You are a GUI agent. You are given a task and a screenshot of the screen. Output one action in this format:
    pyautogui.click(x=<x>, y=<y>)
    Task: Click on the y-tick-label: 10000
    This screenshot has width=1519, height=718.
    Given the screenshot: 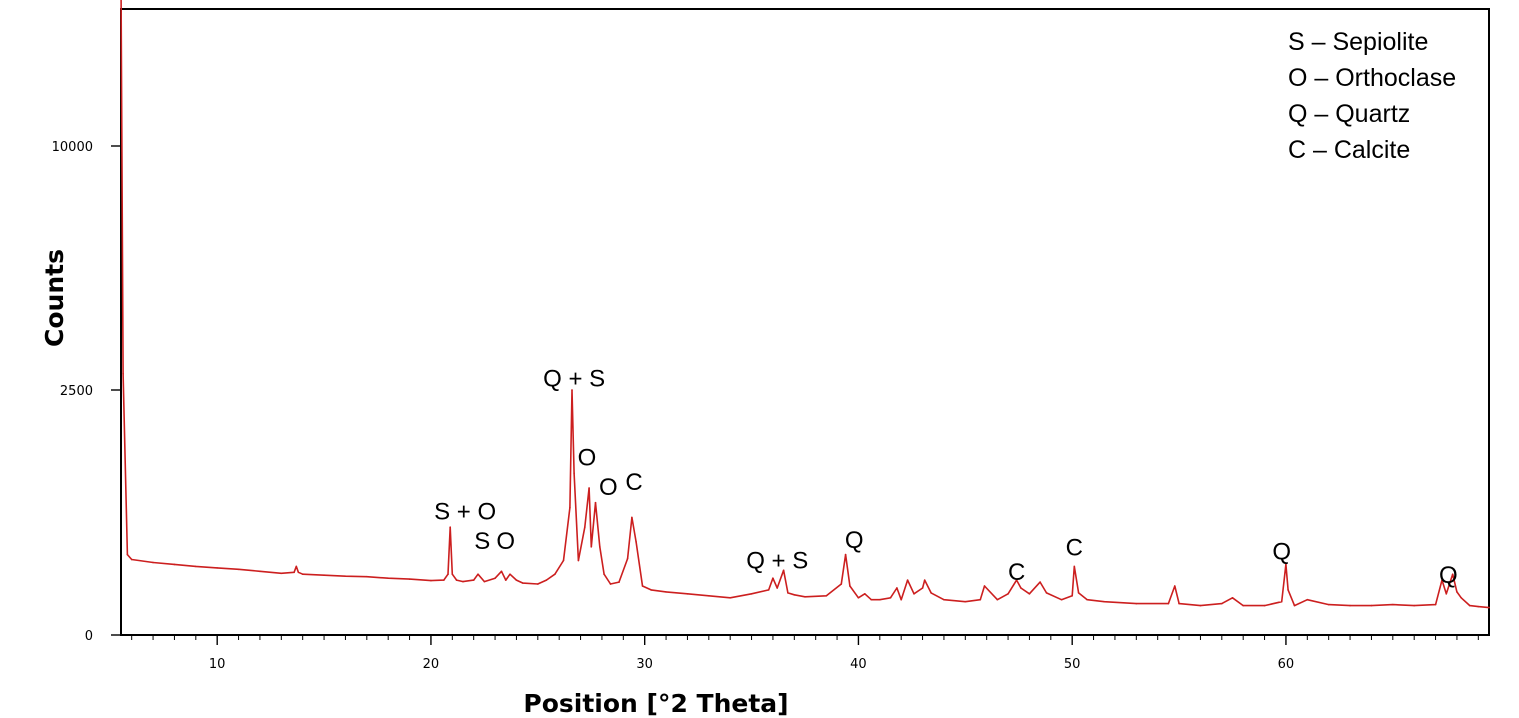 What is the action you would take?
    pyautogui.click(x=72, y=147)
    